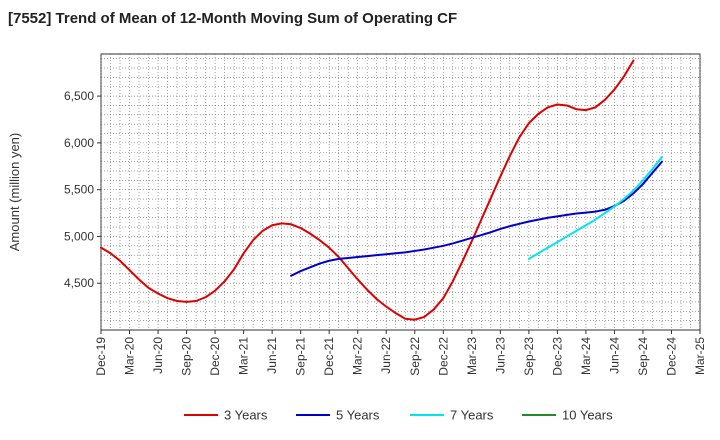  Describe the element at coordinates (79, 190) in the screenshot. I see `y-tick-label: 5,500` at that location.